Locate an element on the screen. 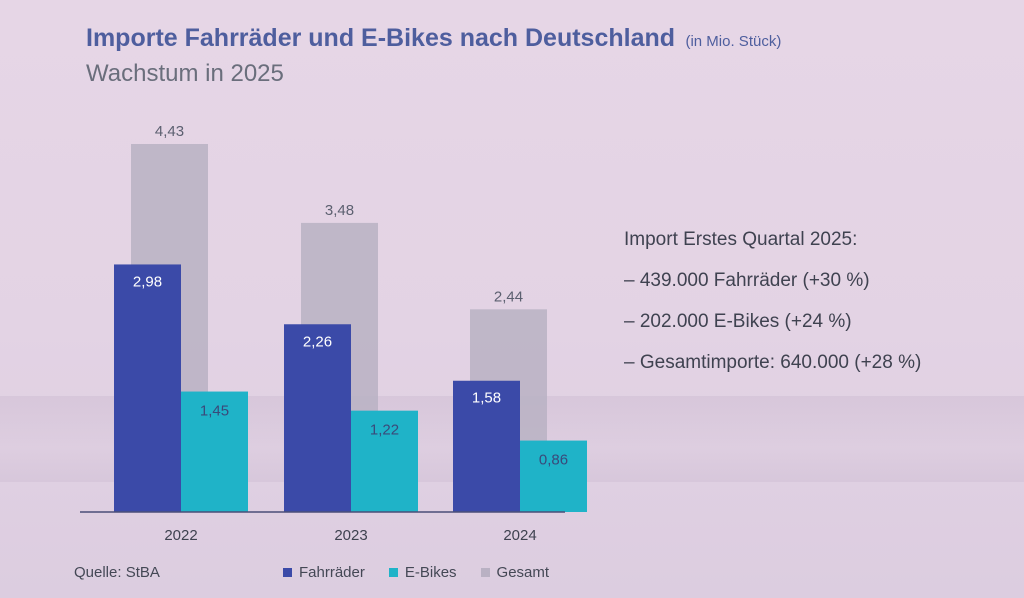 The width and height of the screenshot is (1024, 598). legend-item-fahrraeder: Fahrräder is located at coordinates (324, 572).